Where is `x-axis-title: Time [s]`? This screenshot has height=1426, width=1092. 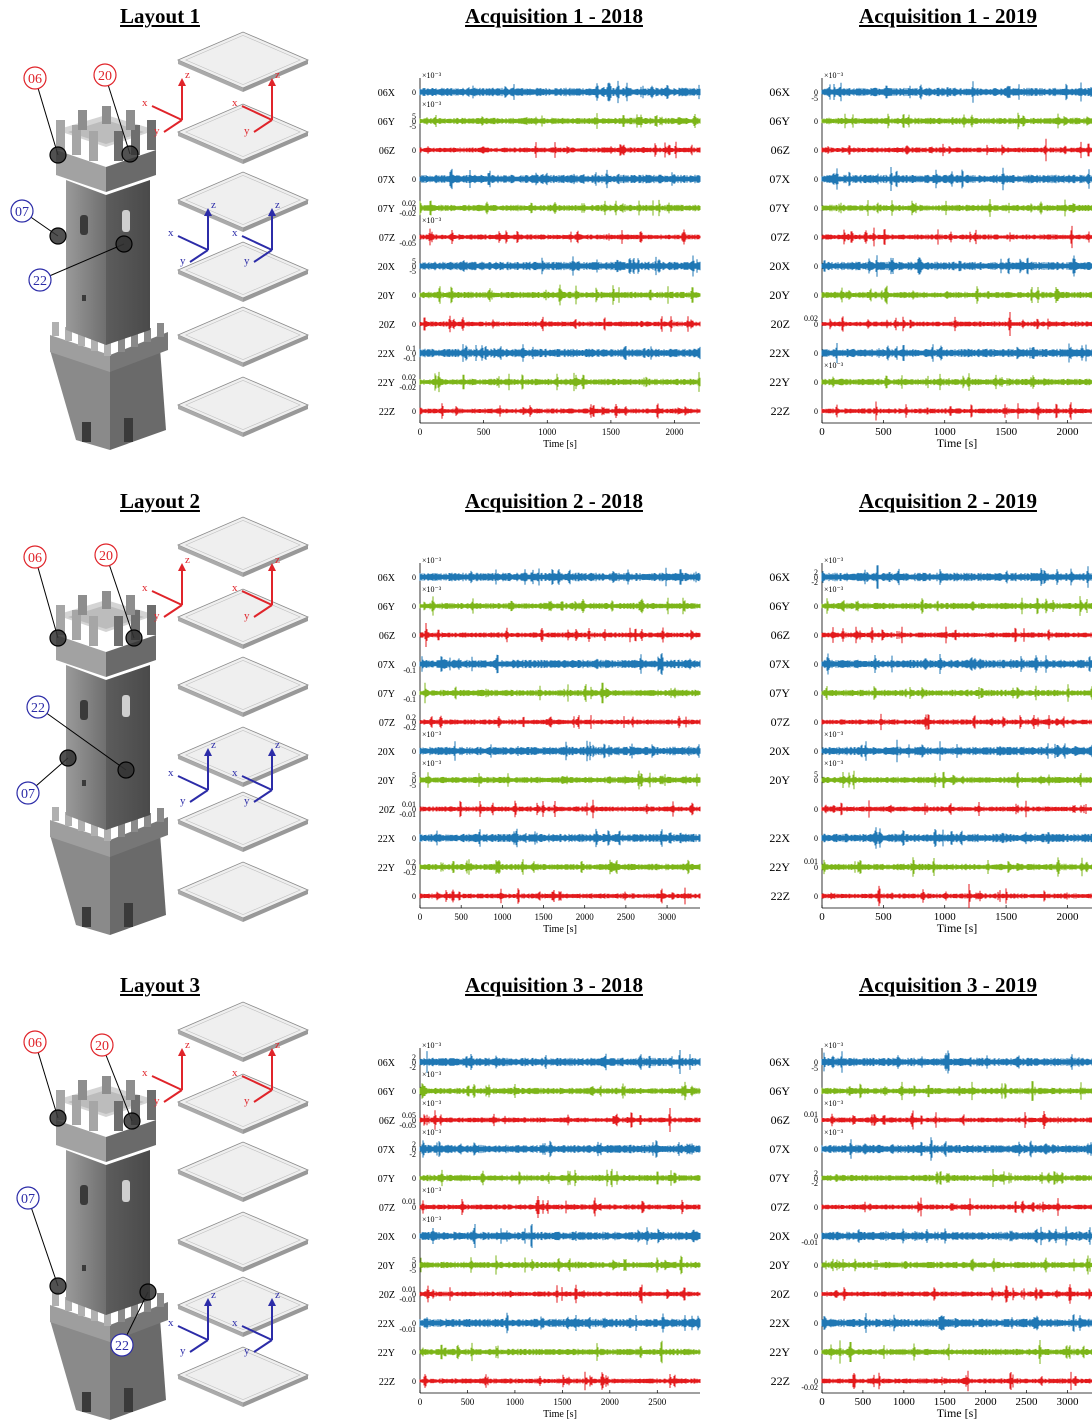 x-axis-title: Time [s] is located at coordinates (957, 928).